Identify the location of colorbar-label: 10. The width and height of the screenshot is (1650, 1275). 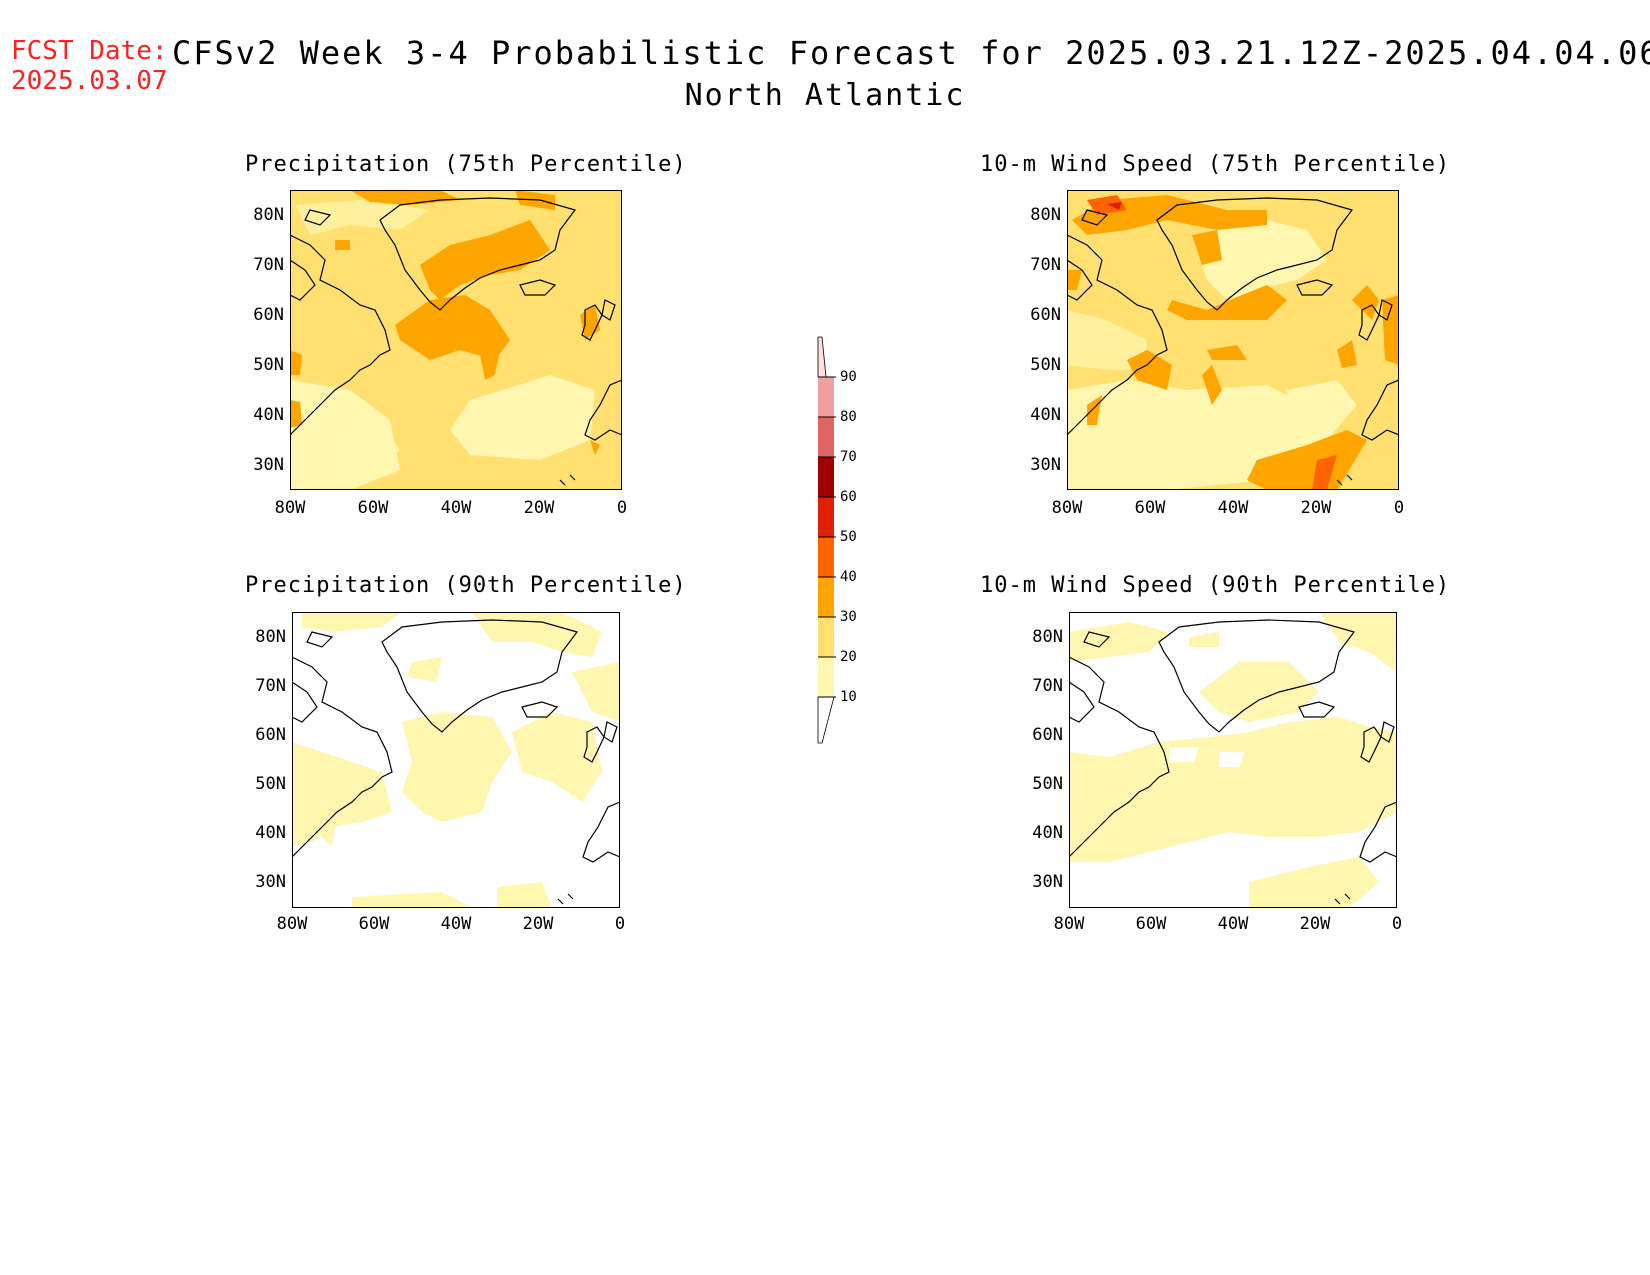
(848, 697).